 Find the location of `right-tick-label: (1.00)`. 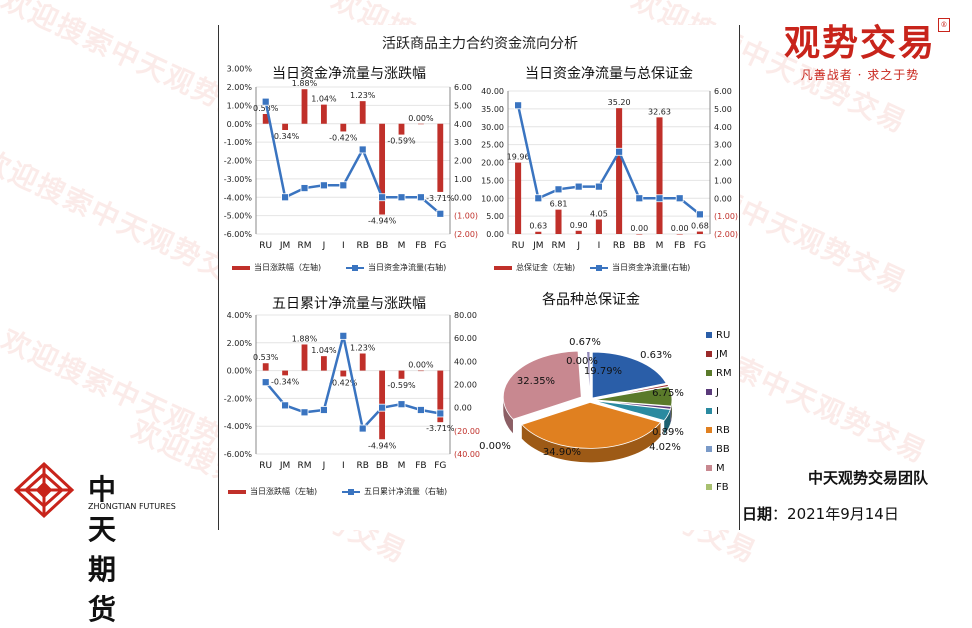

right-tick-label: (1.00) is located at coordinates (466, 216).